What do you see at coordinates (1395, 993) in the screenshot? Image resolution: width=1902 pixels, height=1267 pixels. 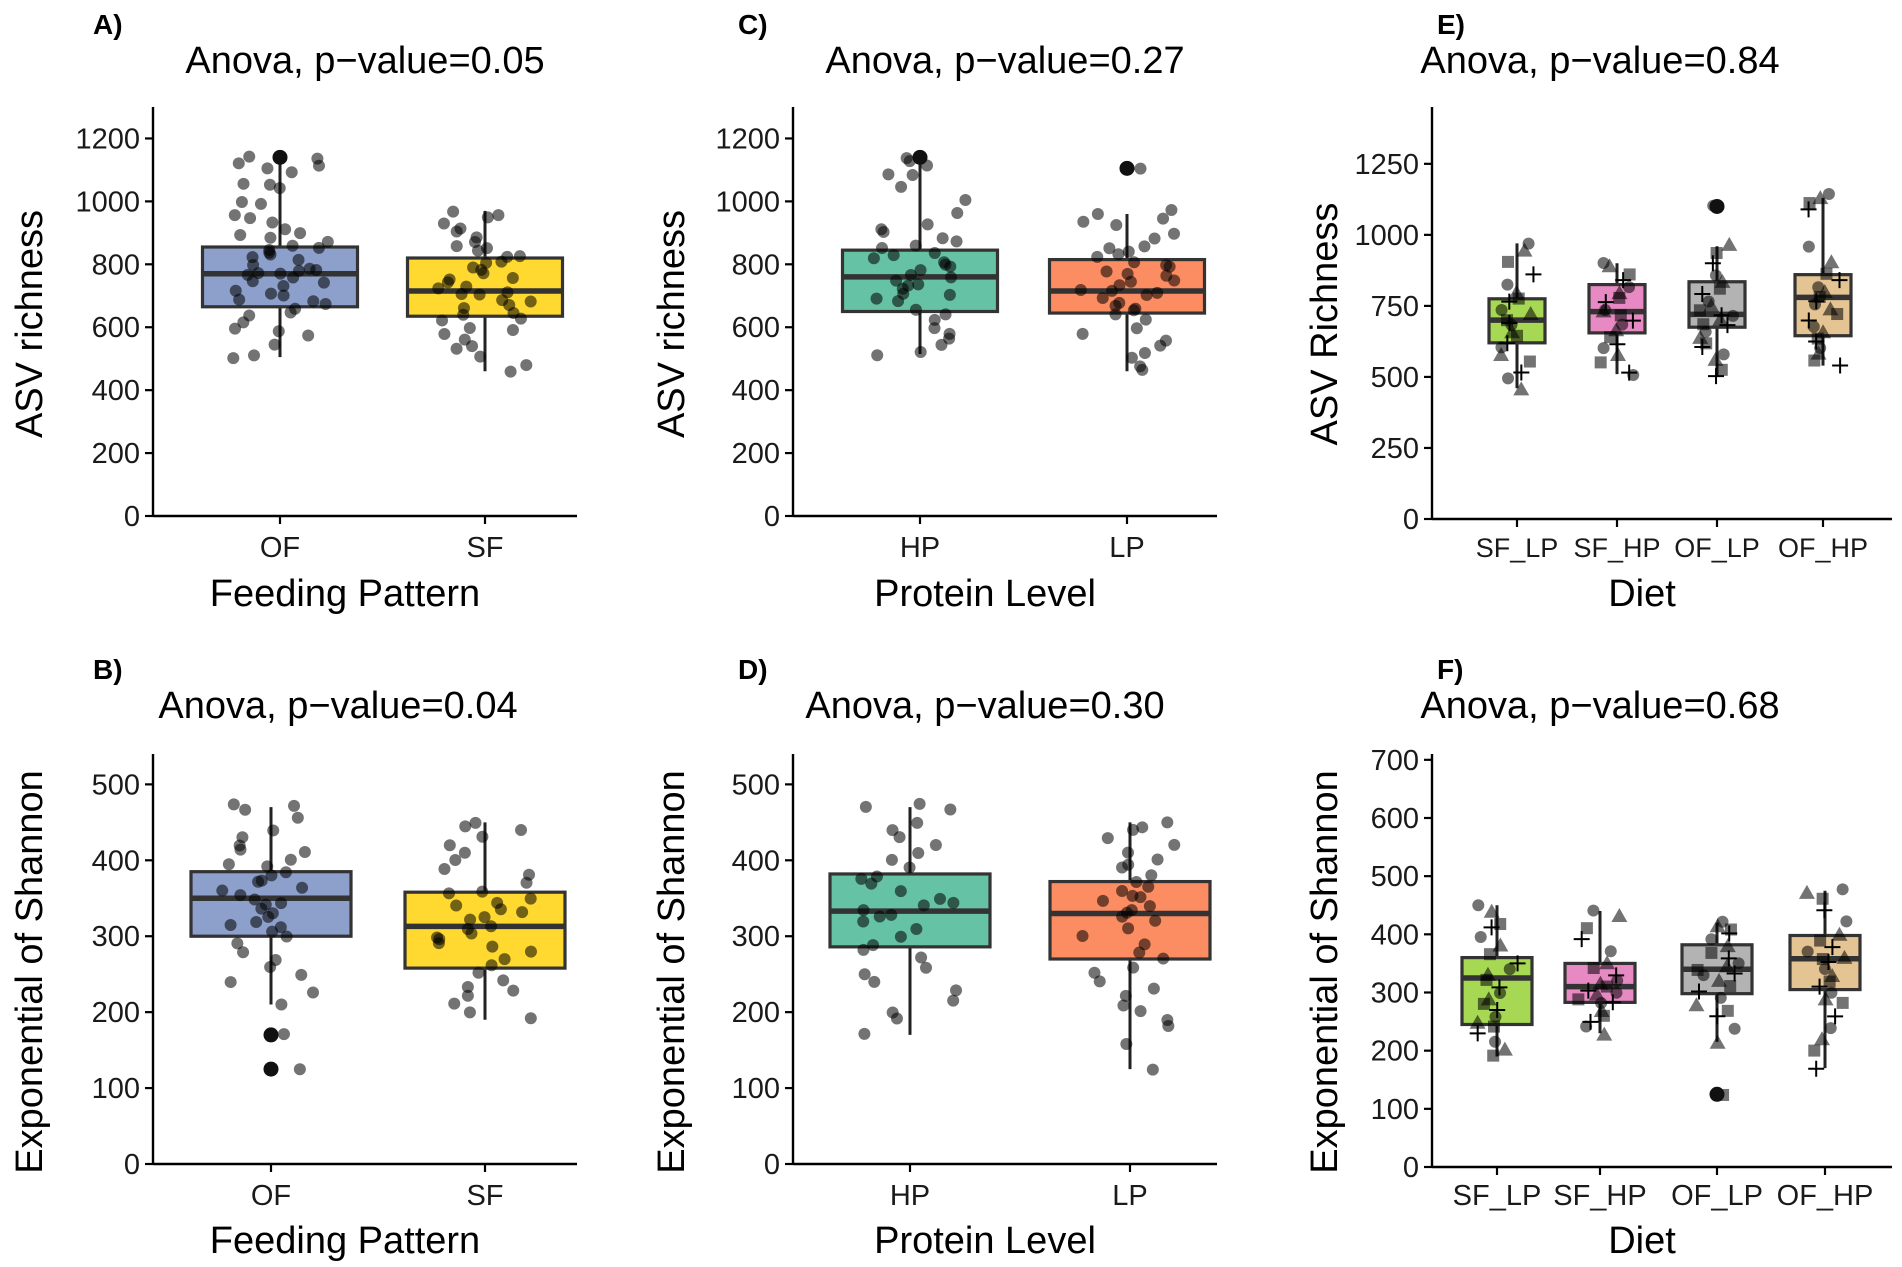 I see `y-tick-label: 300` at bounding box center [1395, 993].